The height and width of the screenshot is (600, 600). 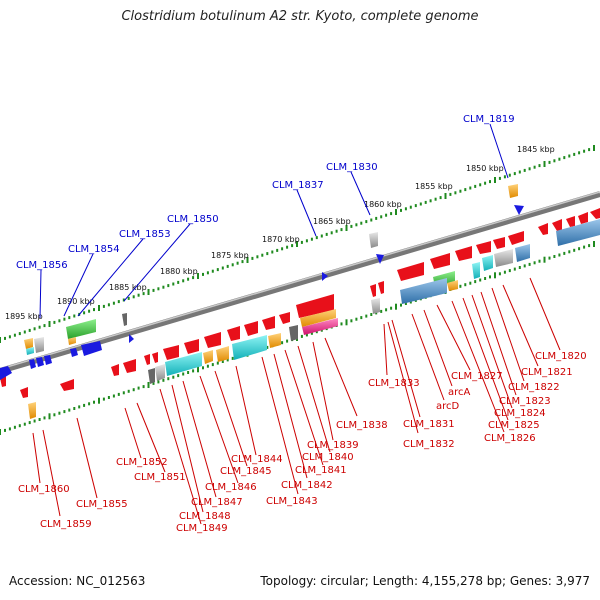 What do you see at coordinates (328, 457) in the screenshot?
I see `gene-label: CLM_1840` at bounding box center [328, 457].